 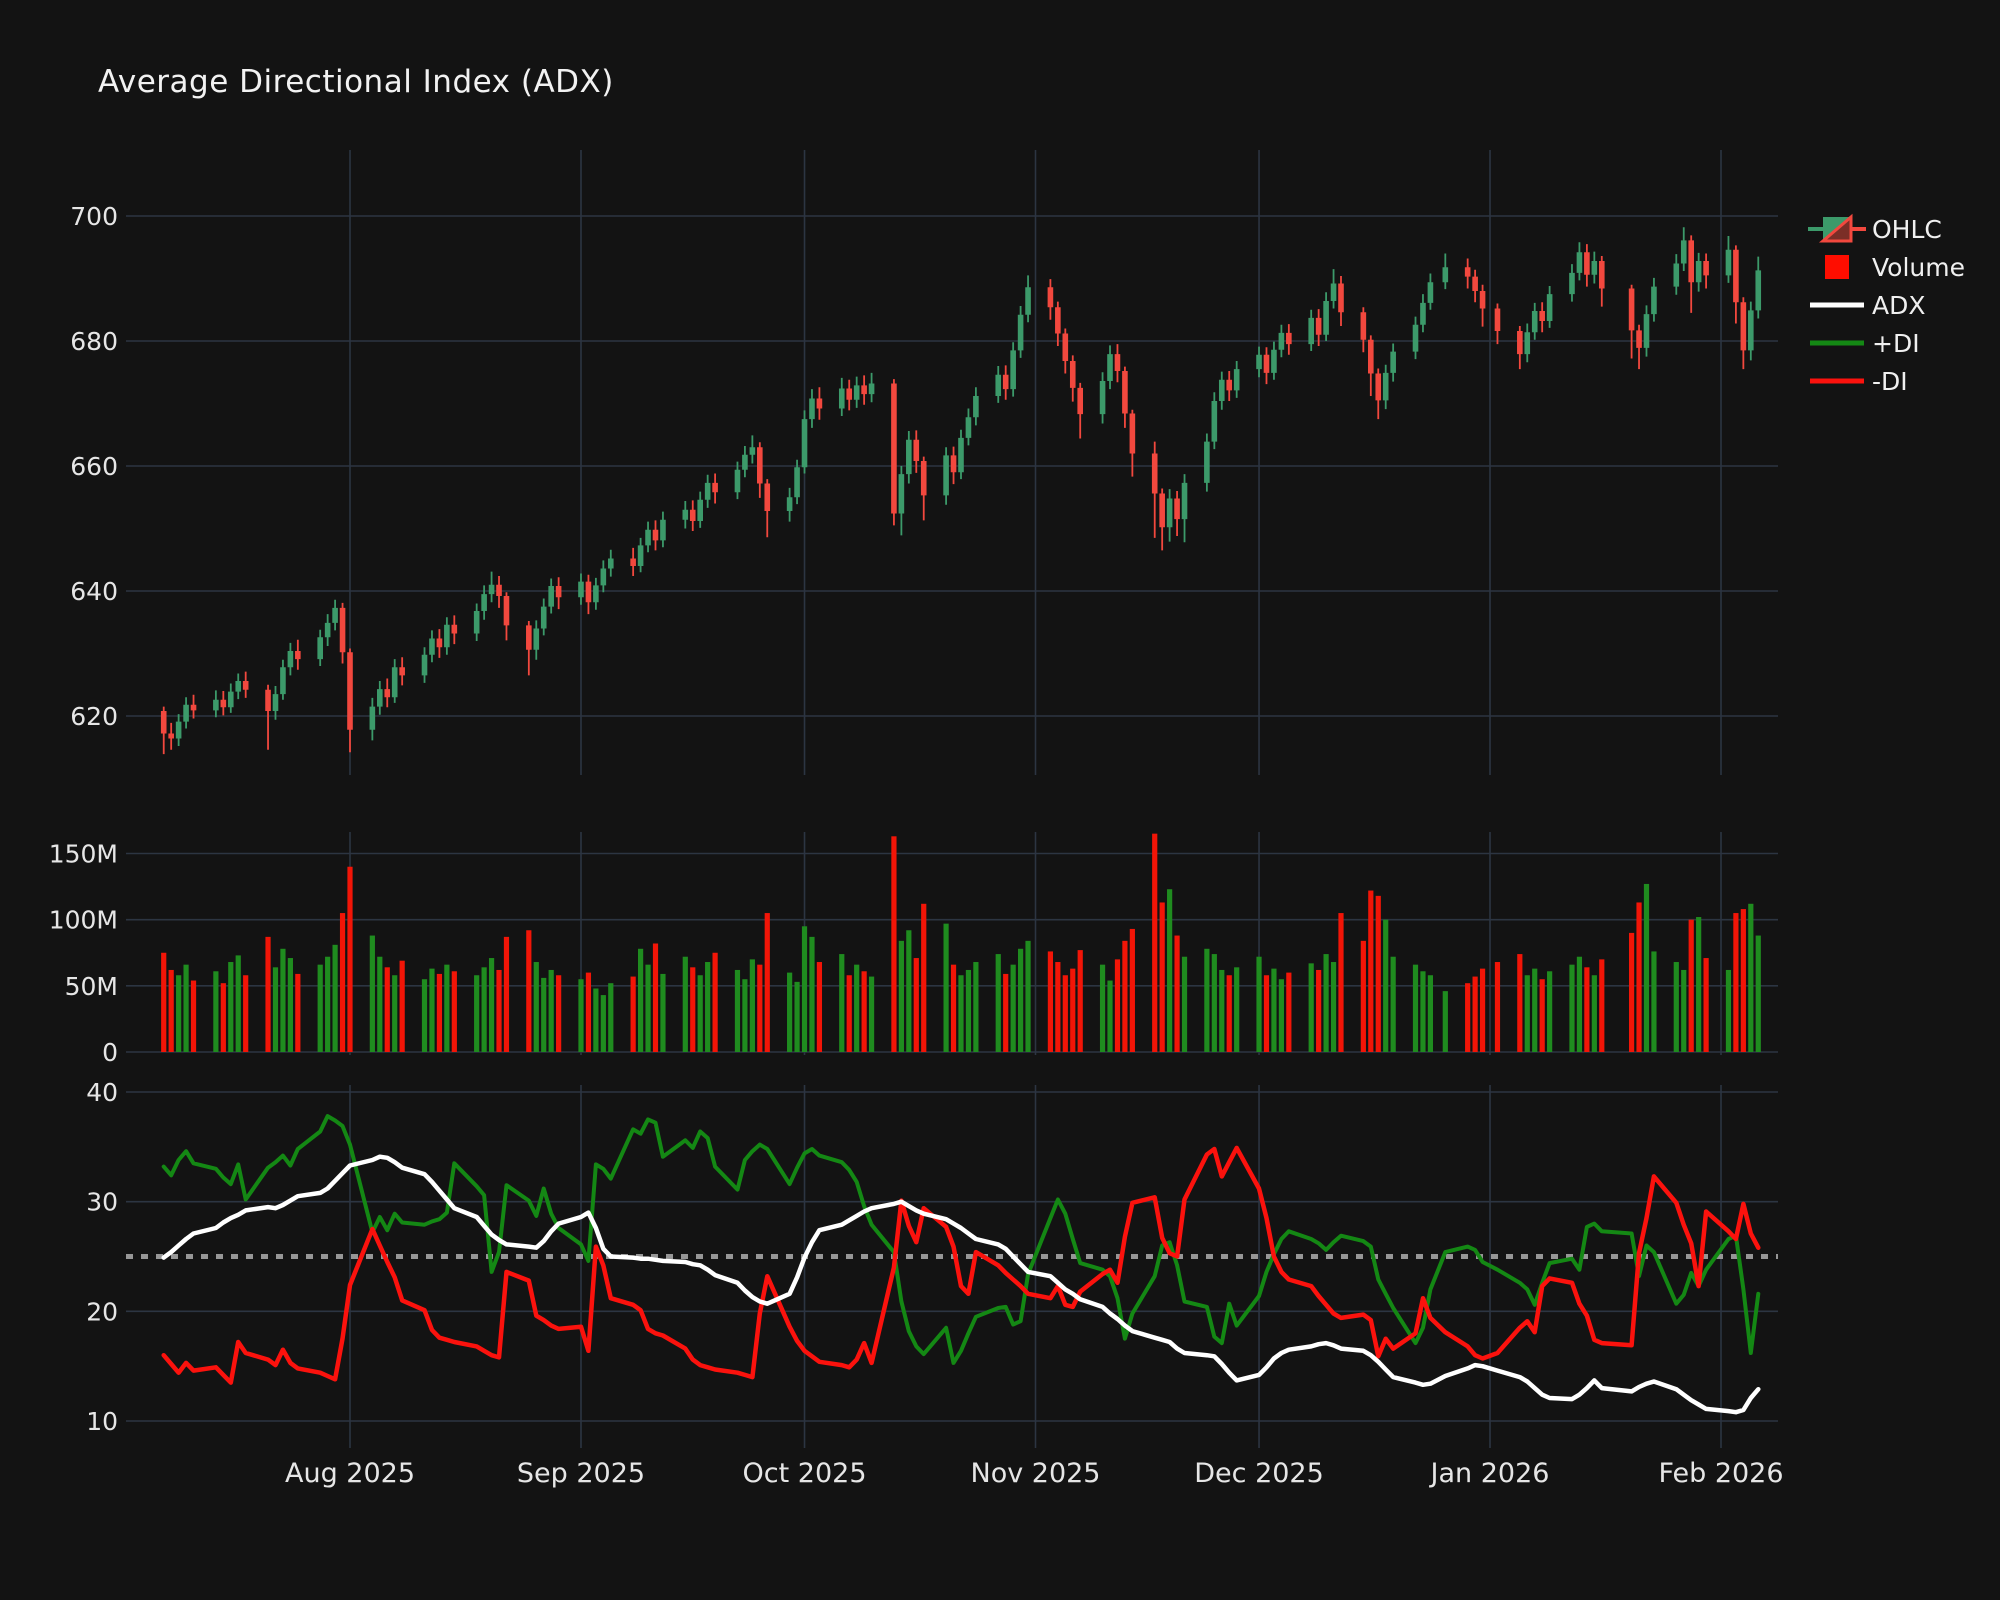 What do you see at coordinates (102, 1092) in the screenshot?
I see `adx-axis-label: 40` at bounding box center [102, 1092].